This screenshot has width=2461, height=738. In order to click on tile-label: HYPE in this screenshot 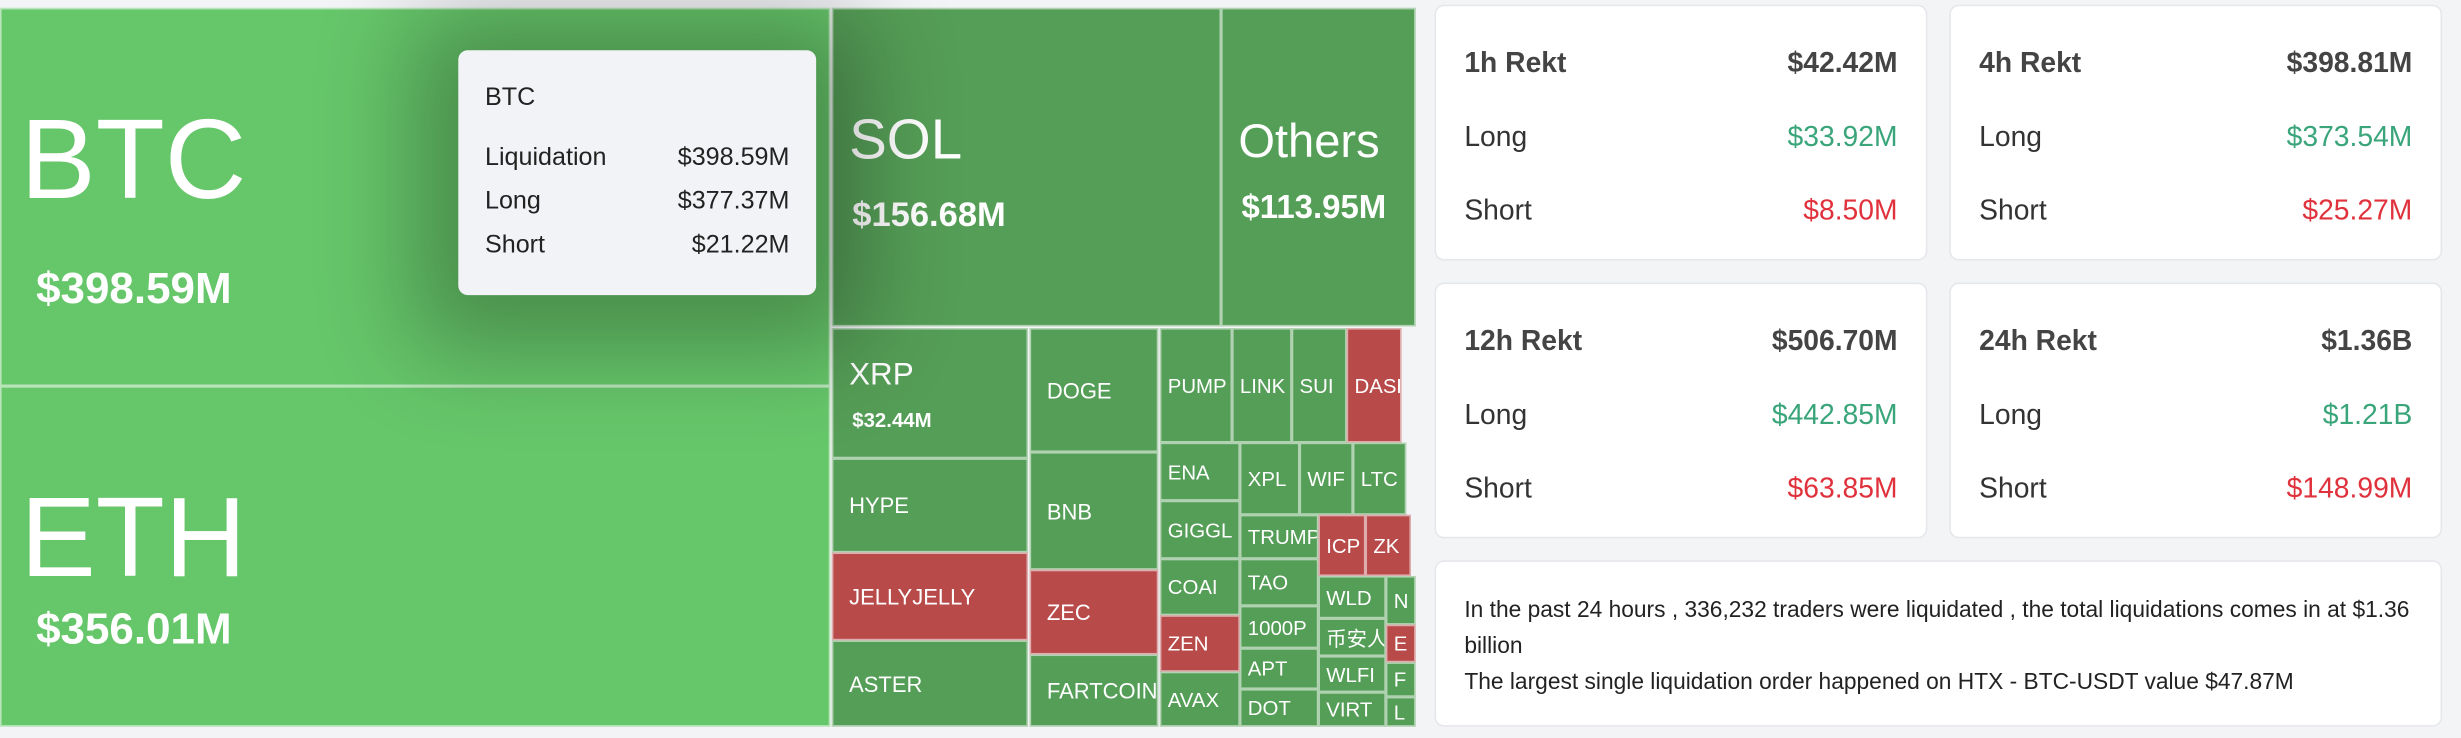, I will do `click(879, 505)`.